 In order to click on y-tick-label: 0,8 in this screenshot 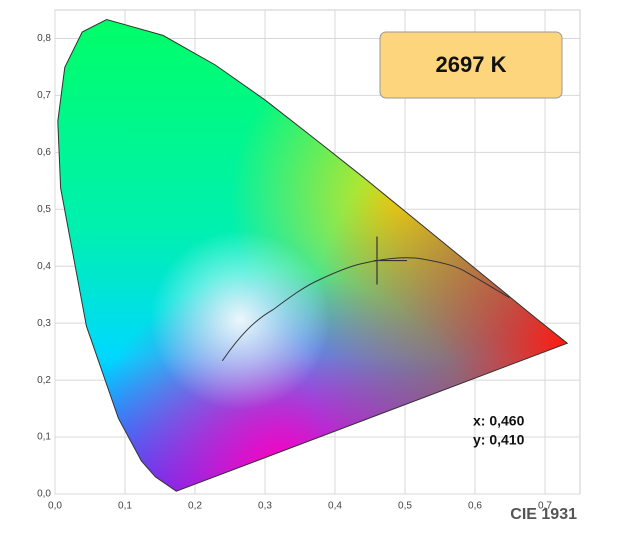, I will do `click(44, 38)`.